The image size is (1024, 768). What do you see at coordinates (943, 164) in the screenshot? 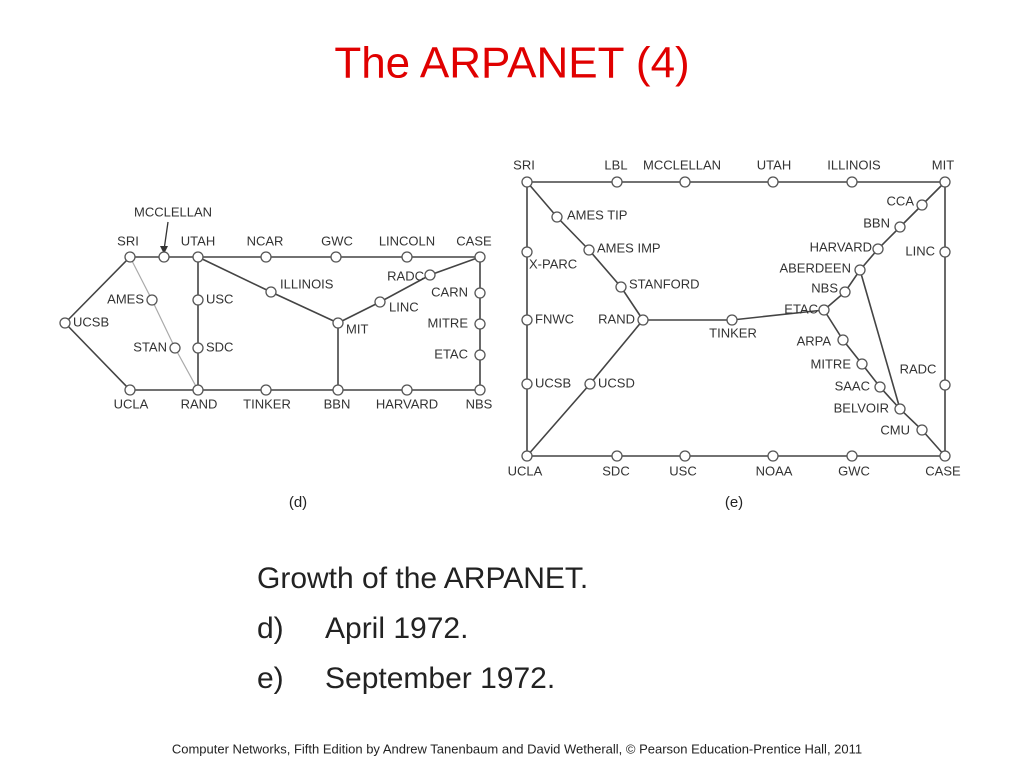
I see `node-label: MIT` at bounding box center [943, 164].